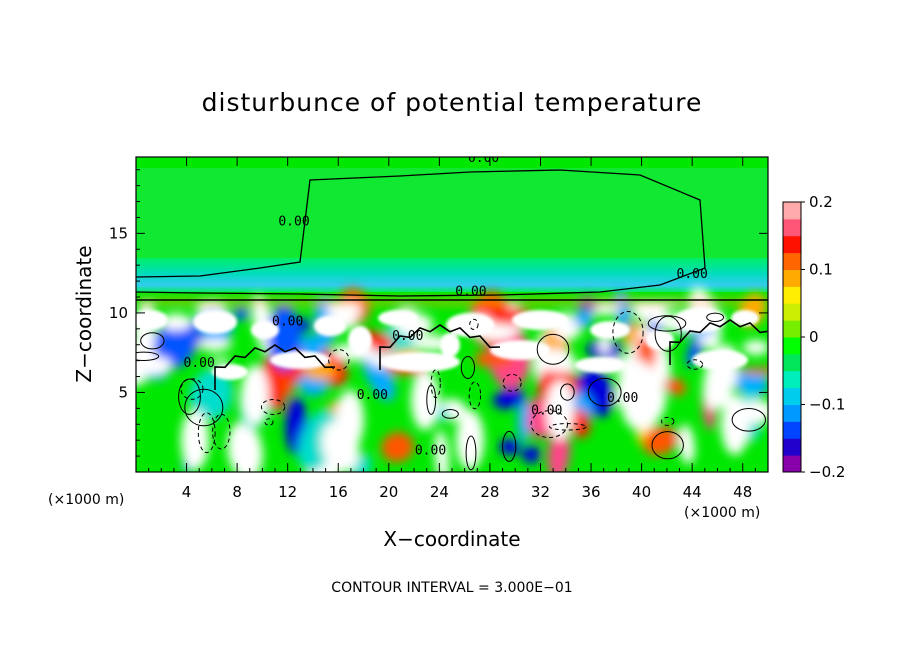  I want to click on x-tick-label: 24, so click(439, 492).